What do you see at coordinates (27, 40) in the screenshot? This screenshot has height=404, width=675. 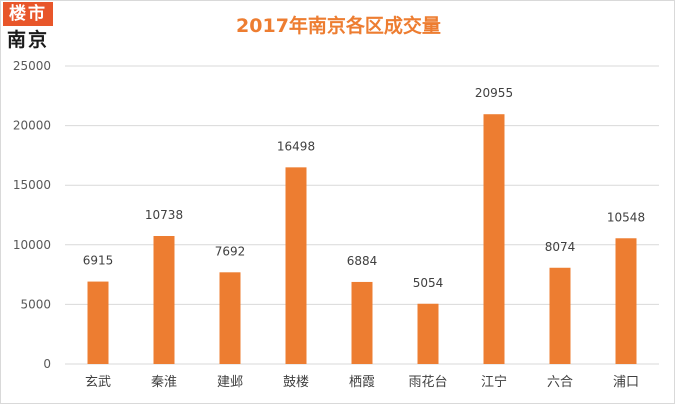 I see `logo-bottom-text: 南京` at bounding box center [27, 40].